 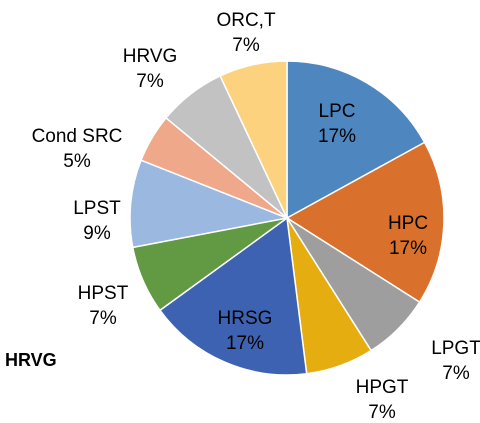 I want to click on slice-category: LPGT, so click(x=455, y=348).